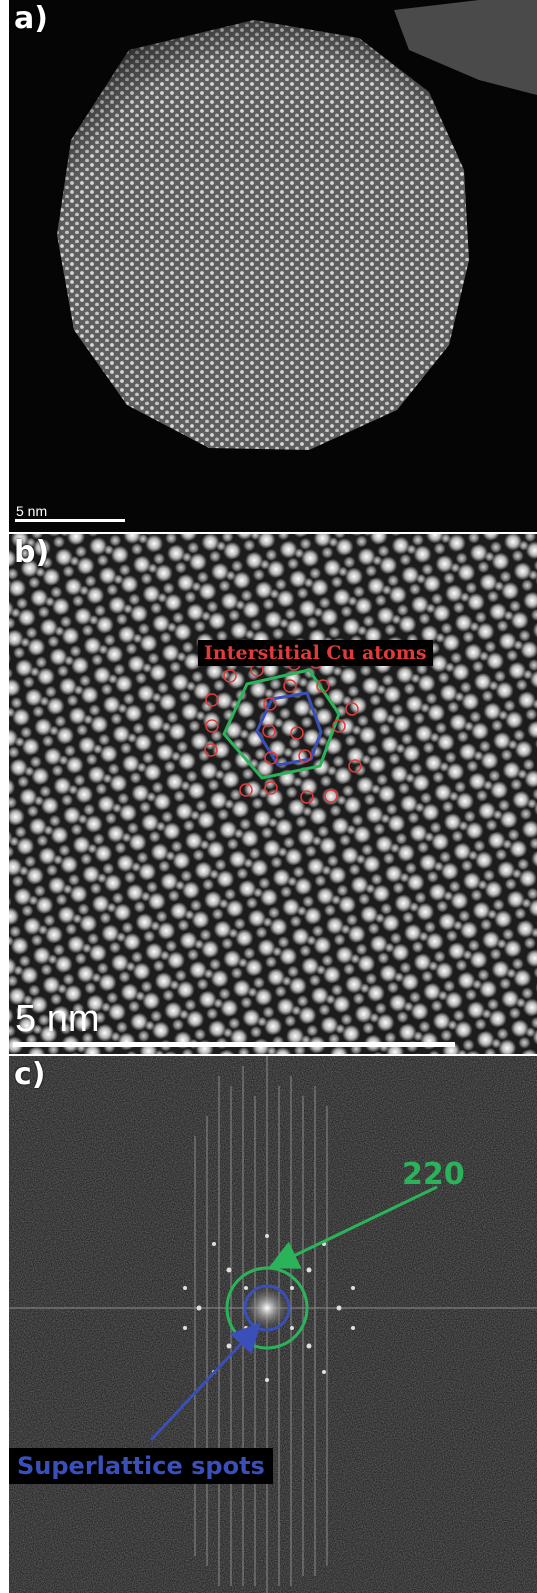 The width and height of the screenshot is (537, 1593). What do you see at coordinates (70, 520) in the screenshot?
I see `scale-bar-a` at bounding box center [70, 520].